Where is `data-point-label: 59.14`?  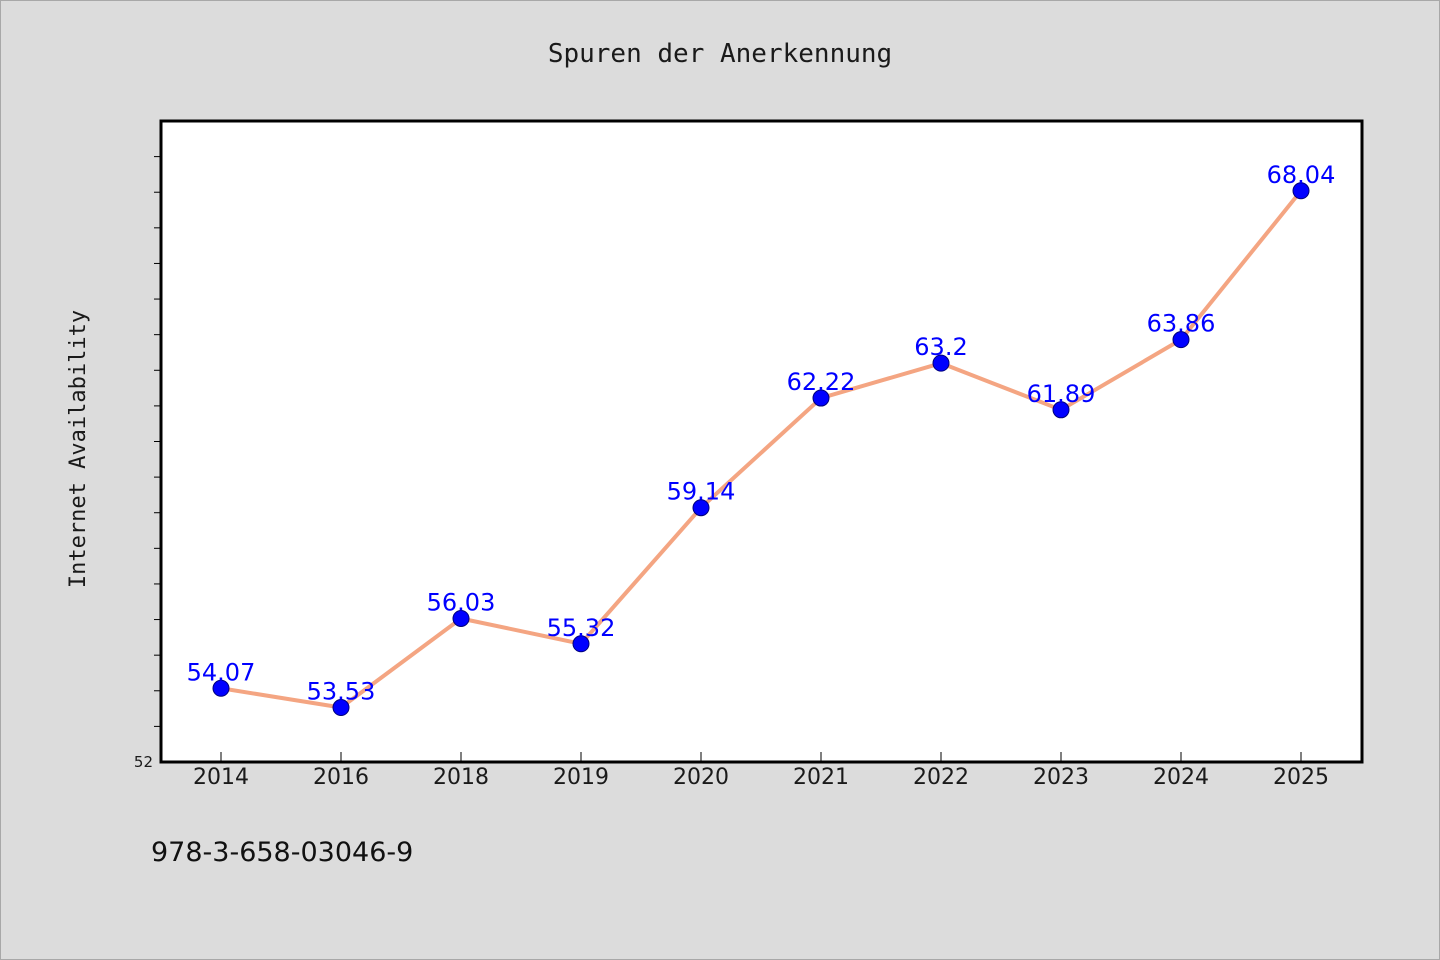 data-point-label: 59.14 is located at coordinates (701, 492).